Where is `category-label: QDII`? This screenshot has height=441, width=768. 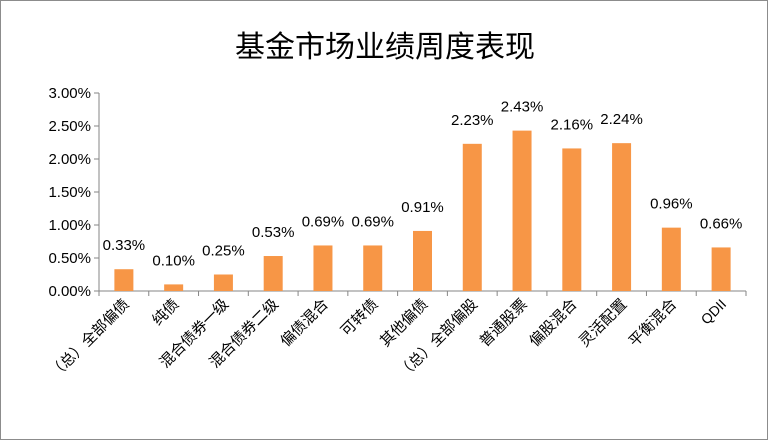
category-label: QDII is located at coordinates (714, 312).